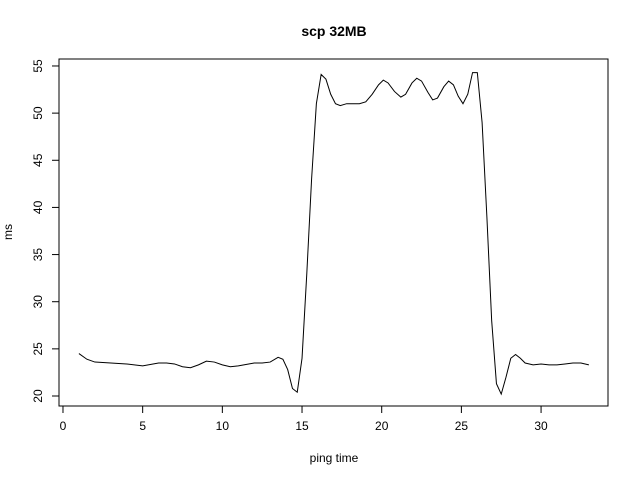 This screenshot has height=480, width=640. I want to click on x-axis-label: ping time, so click(334, 458).